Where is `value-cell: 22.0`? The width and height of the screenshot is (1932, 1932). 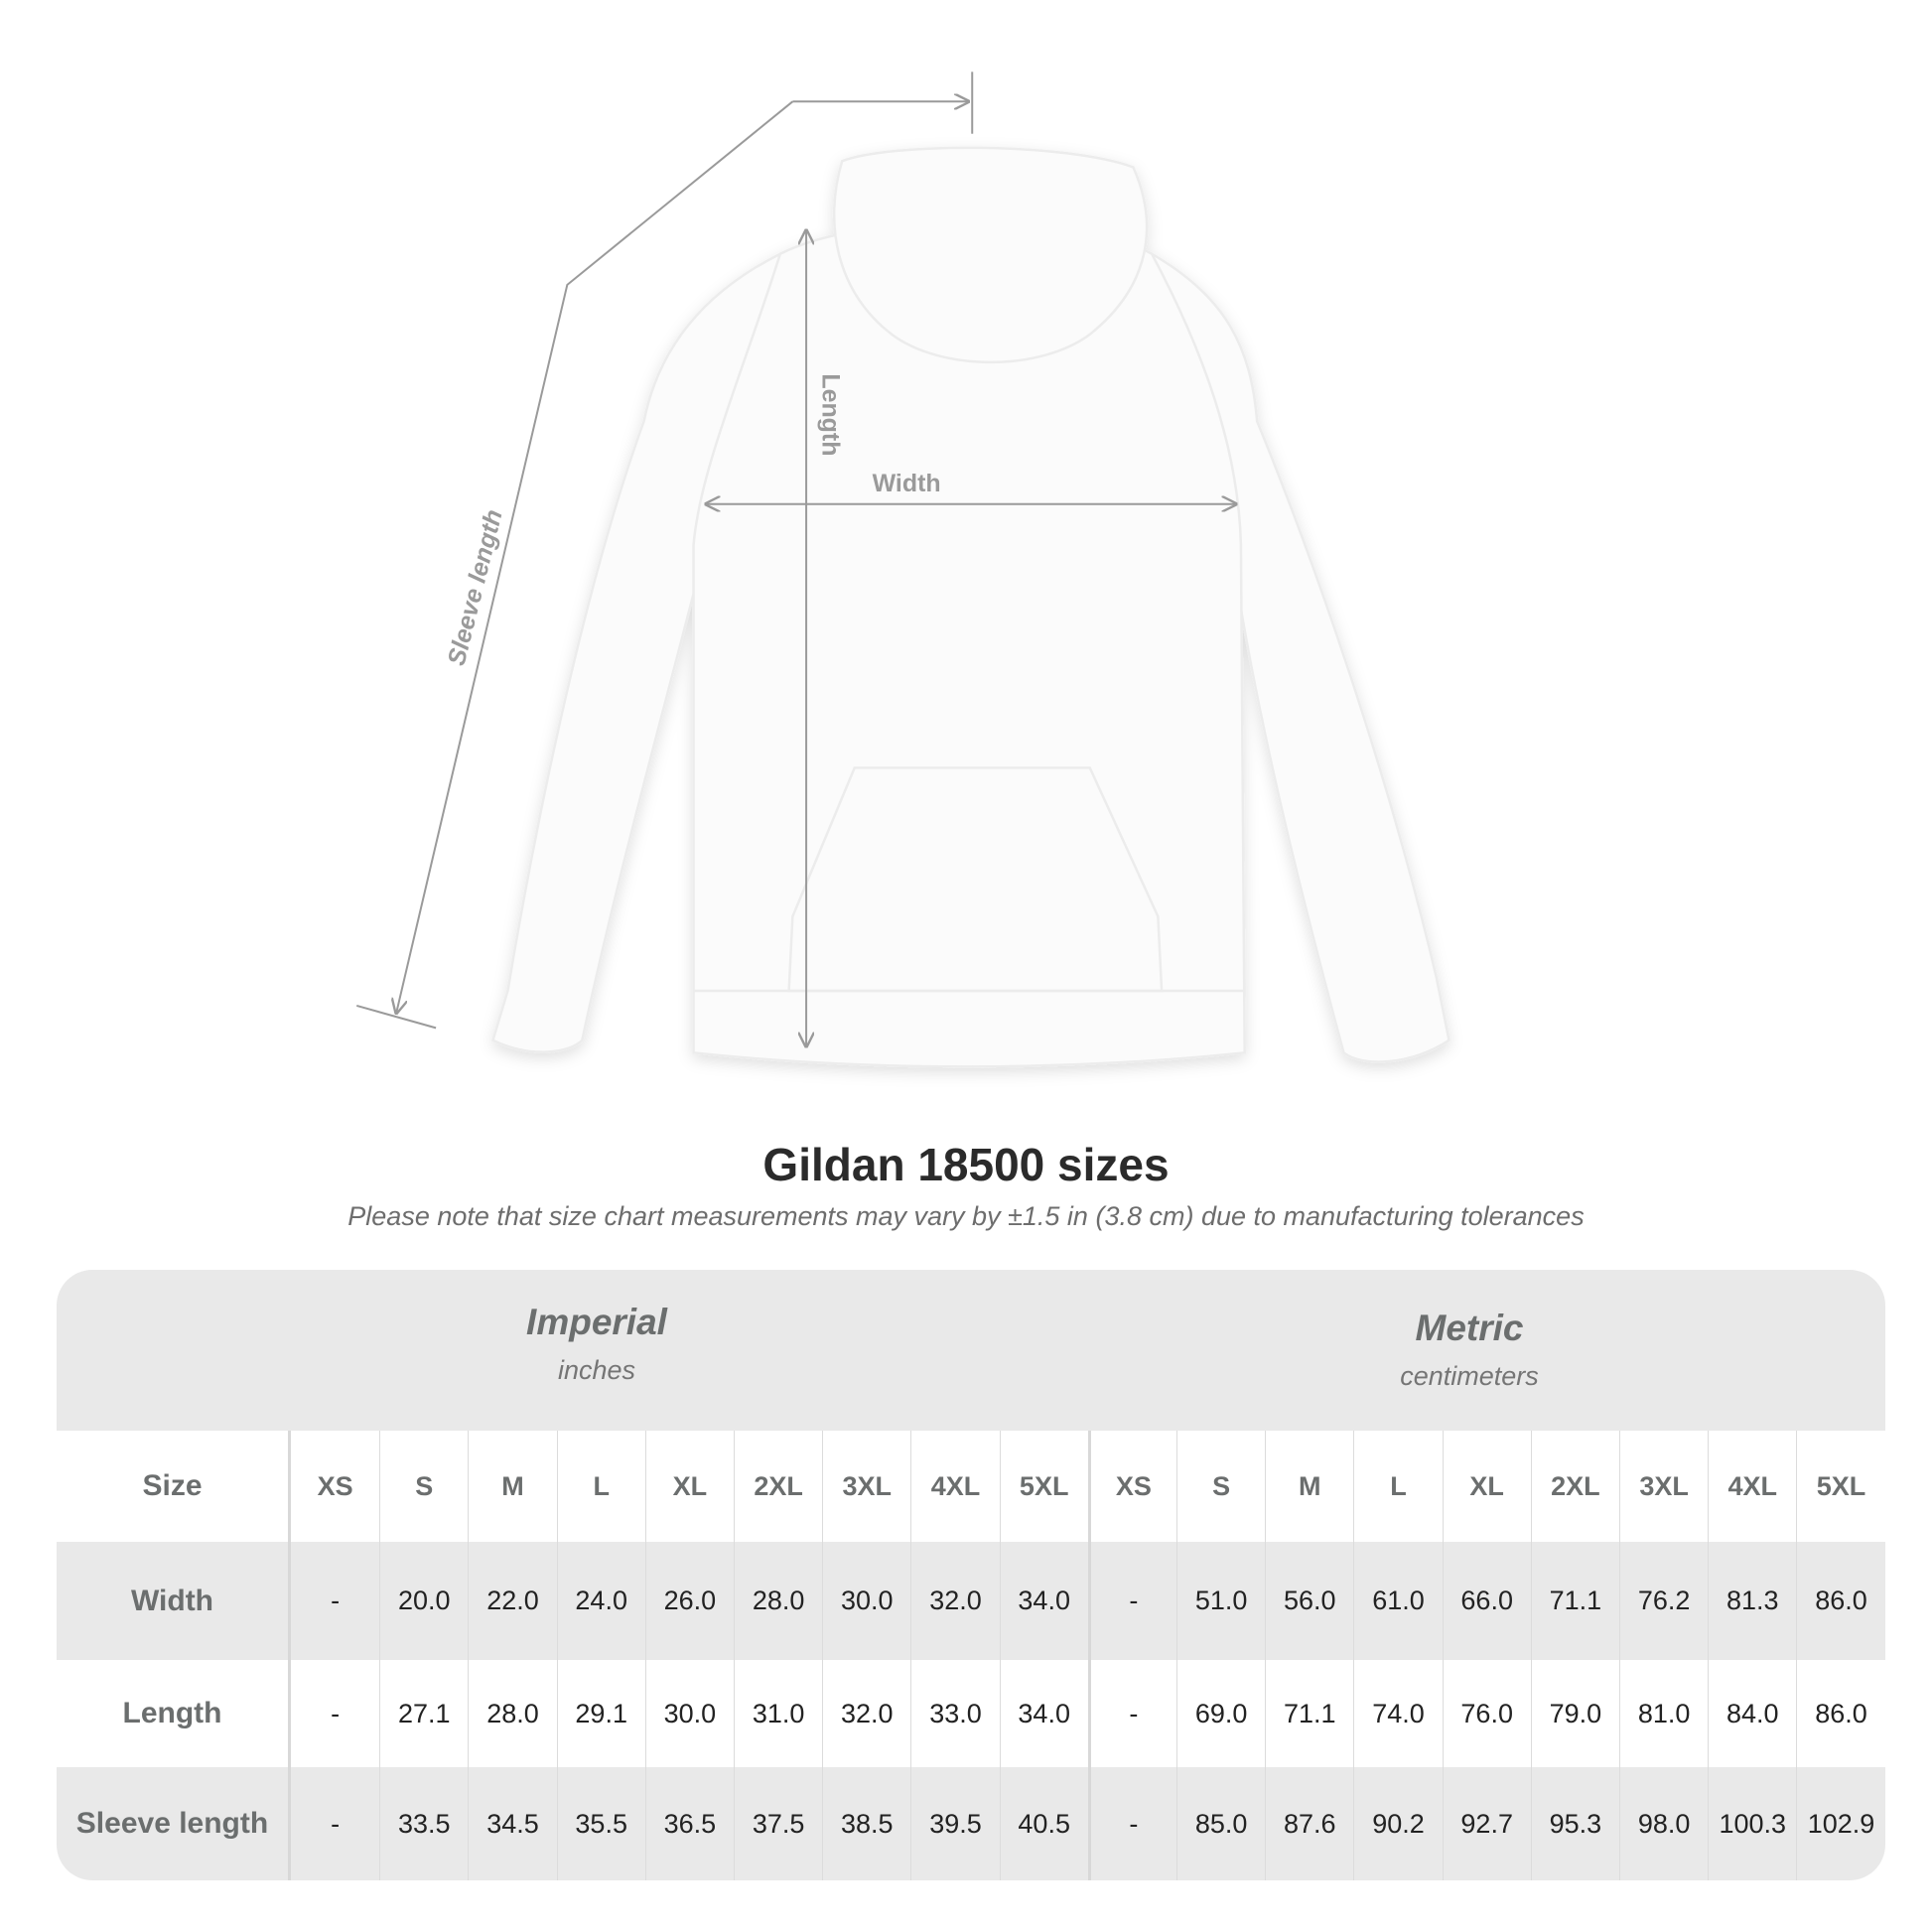
value-cell: 22.0 is located at coordinates (512, 1601).